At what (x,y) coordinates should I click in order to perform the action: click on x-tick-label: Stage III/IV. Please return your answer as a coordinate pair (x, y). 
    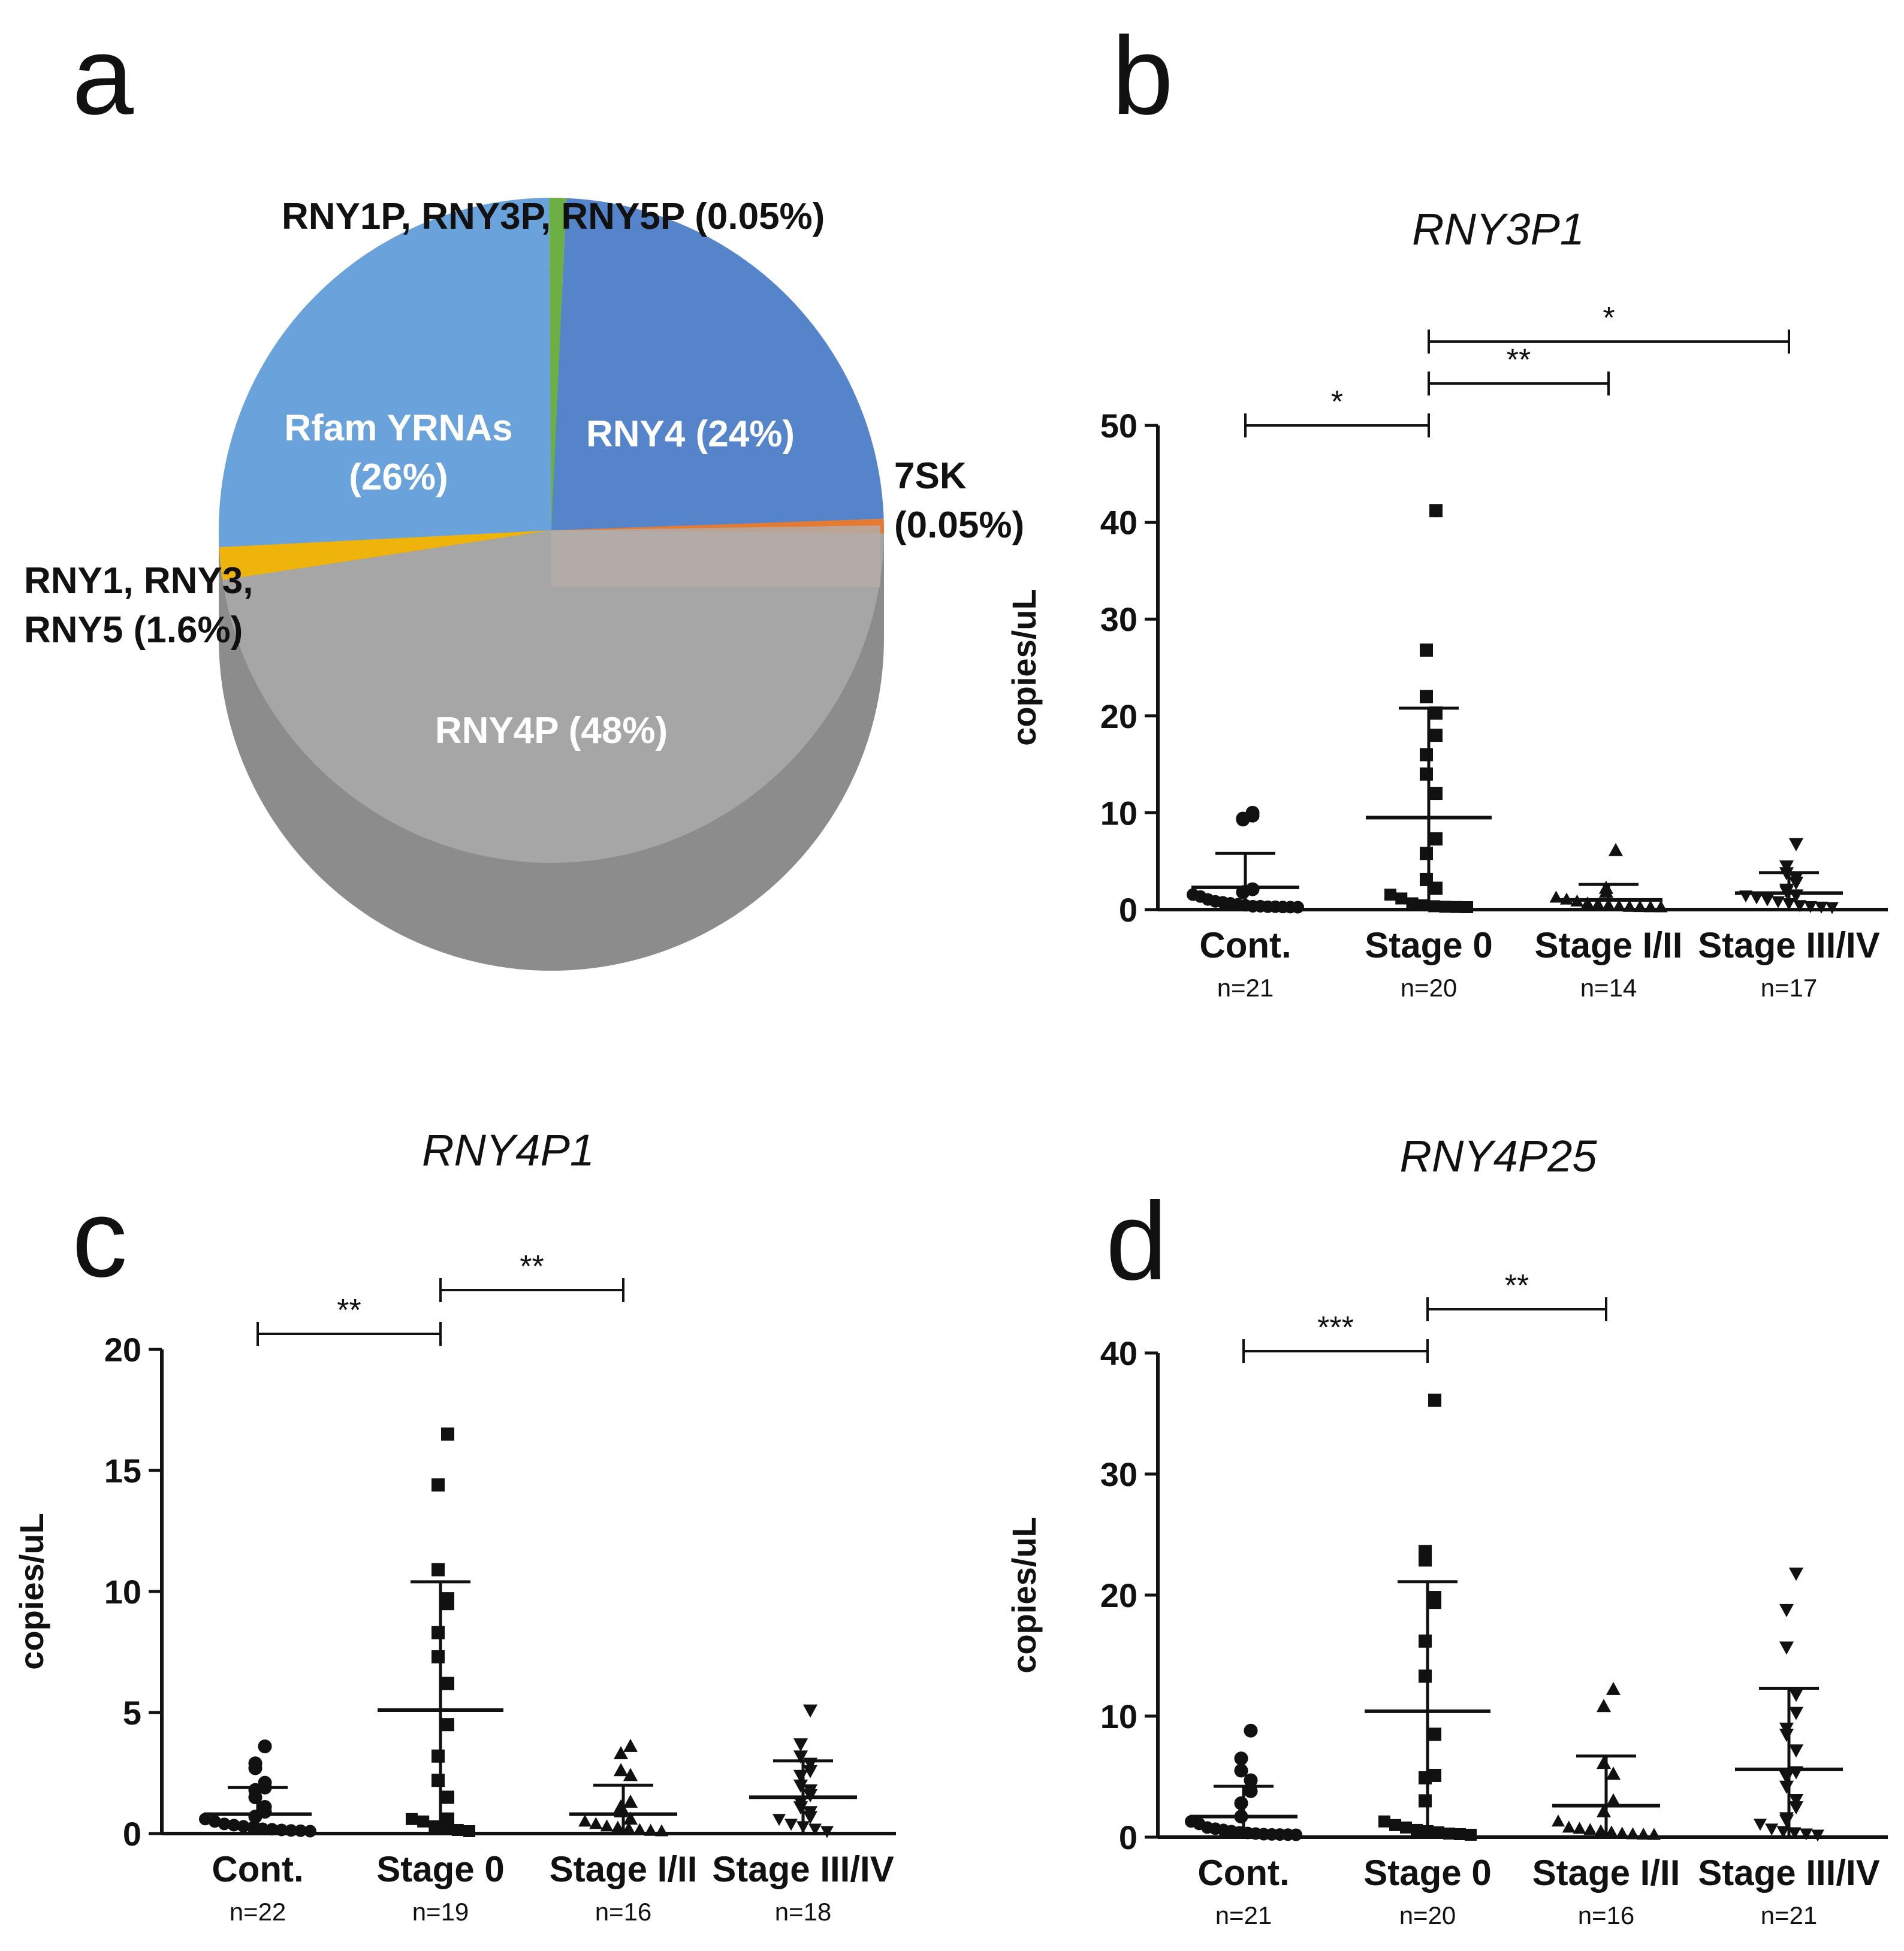
    Looking at the image, I should click on (1788, 1873).